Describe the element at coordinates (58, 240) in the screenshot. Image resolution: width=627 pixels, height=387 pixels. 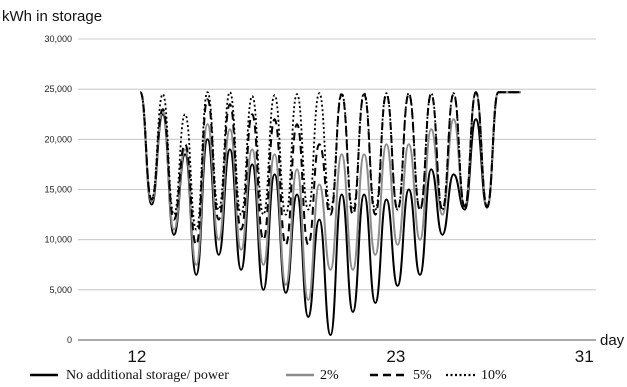
I see `y-tick-label: 10,000` at that location.